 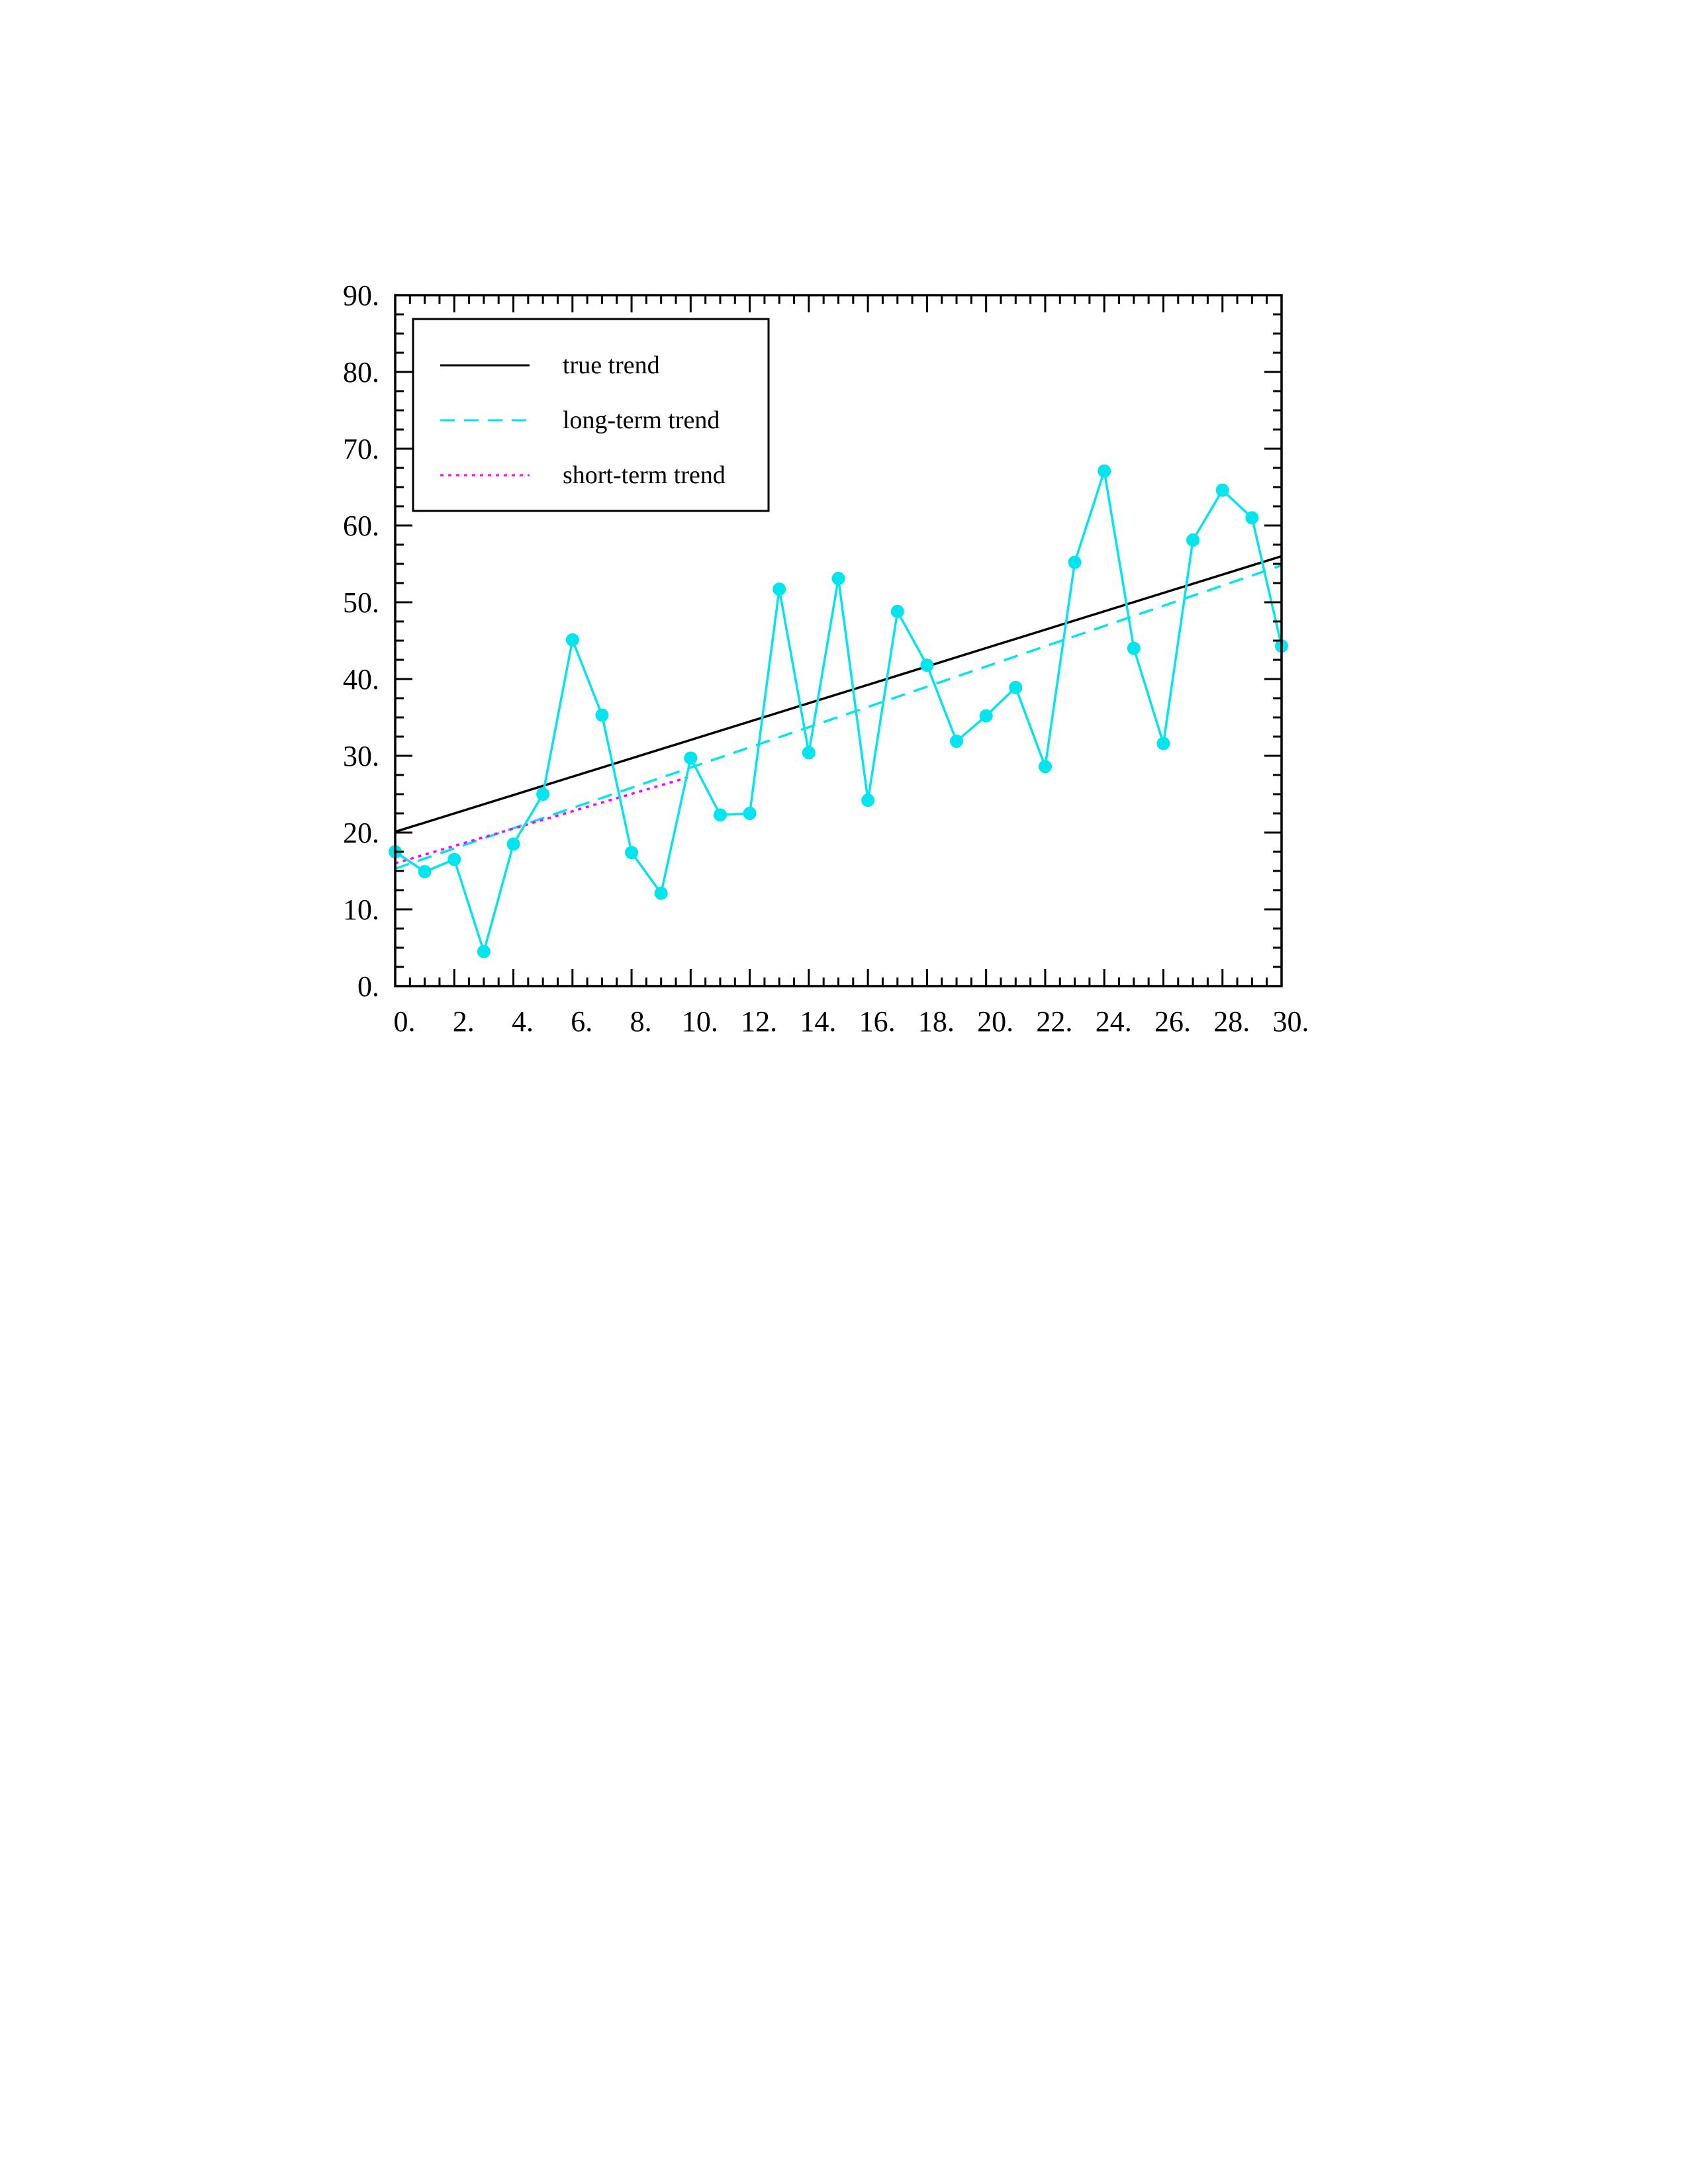 What do you see at coordinates (405, 1021) in the screenshot?
I see `x-tick-label: 0.` at bounding box center [405, 1021].